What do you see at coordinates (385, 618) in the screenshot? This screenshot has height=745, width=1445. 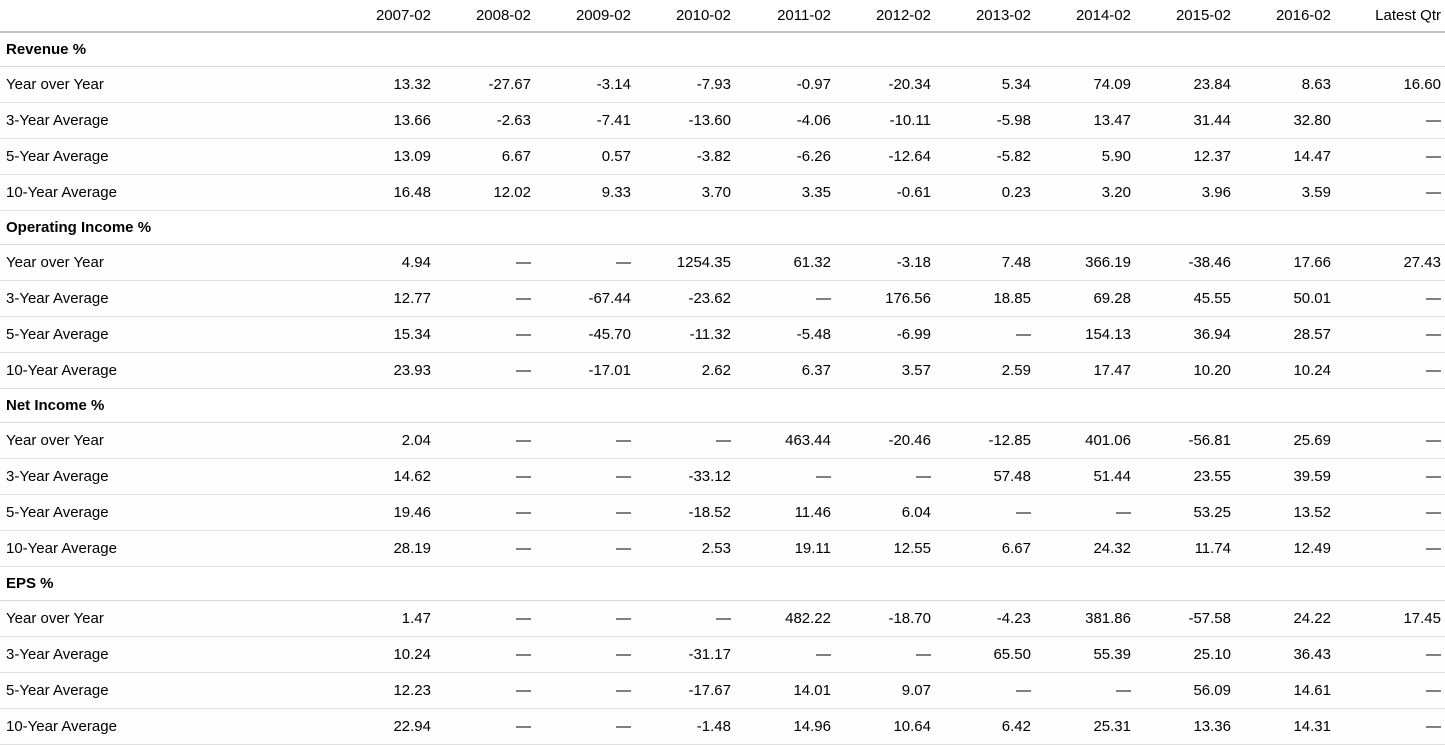 I see `cell-value: 1.47` at bounding box center [385, 618].